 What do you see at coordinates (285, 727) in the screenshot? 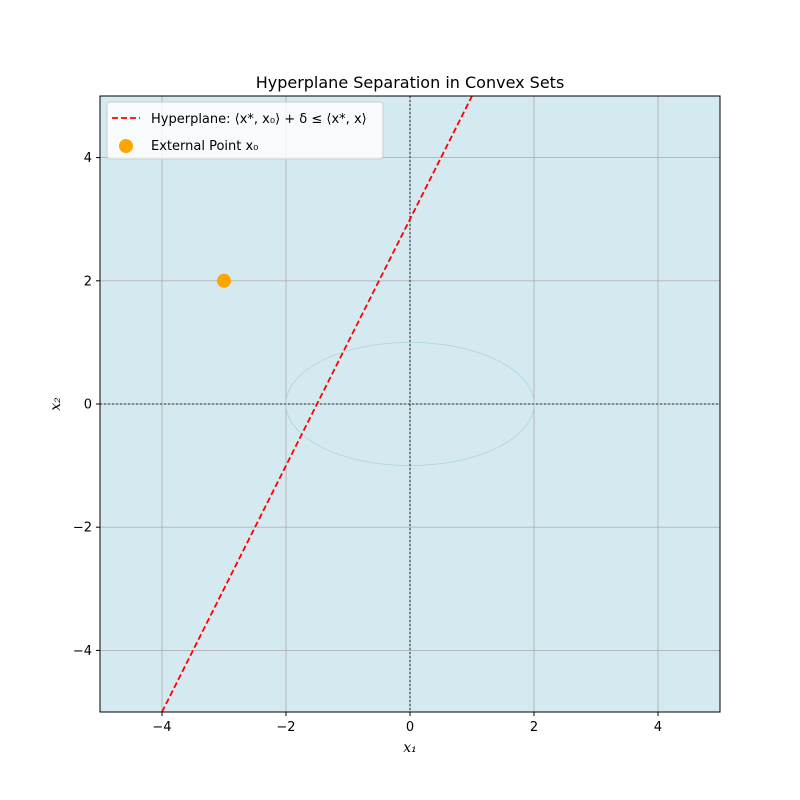
I see `x-tick-label: −2` at bounding box center [285, 727].